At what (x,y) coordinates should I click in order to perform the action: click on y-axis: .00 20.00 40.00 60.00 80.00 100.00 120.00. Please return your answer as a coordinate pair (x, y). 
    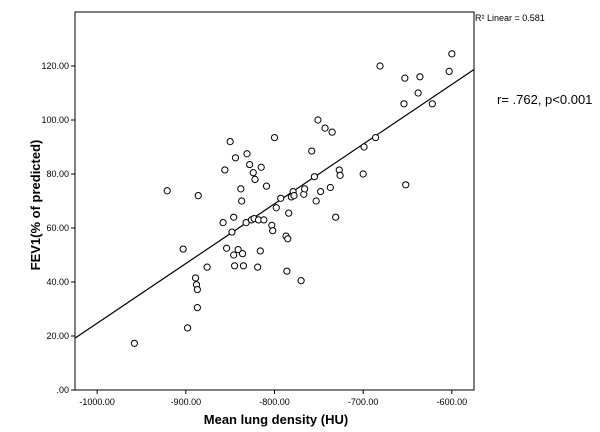
    Looking at the image, I should click on (58, 228).